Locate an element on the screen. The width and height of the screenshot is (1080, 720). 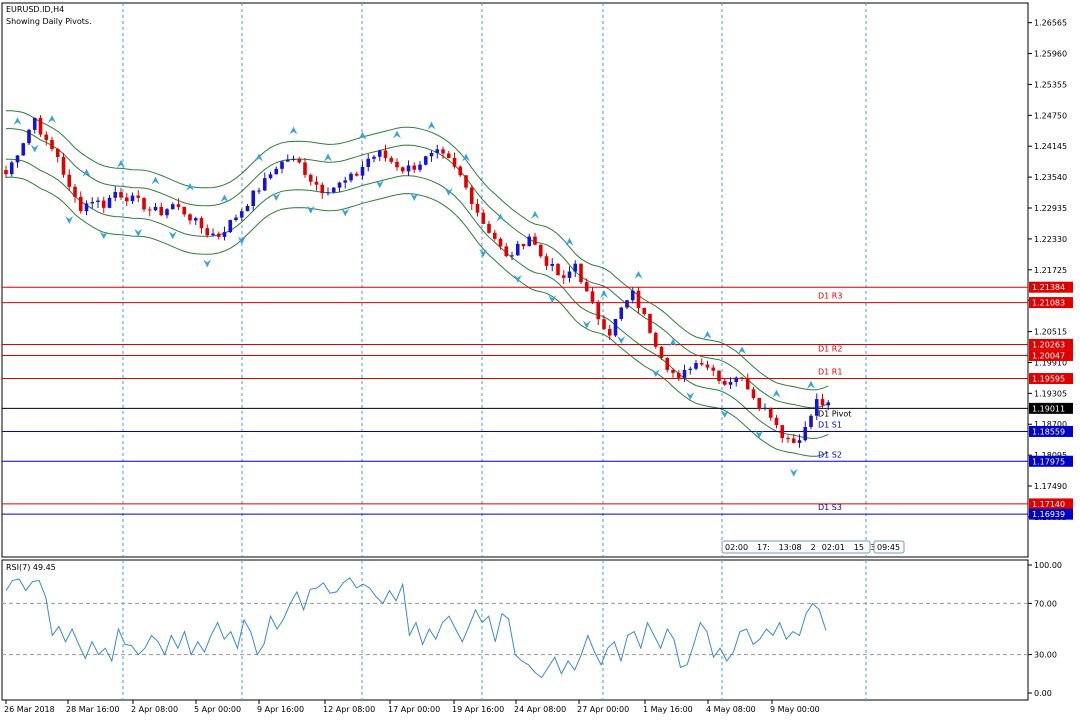
price-tag-text: 1.21384 is located at coordinates (1048, 287).